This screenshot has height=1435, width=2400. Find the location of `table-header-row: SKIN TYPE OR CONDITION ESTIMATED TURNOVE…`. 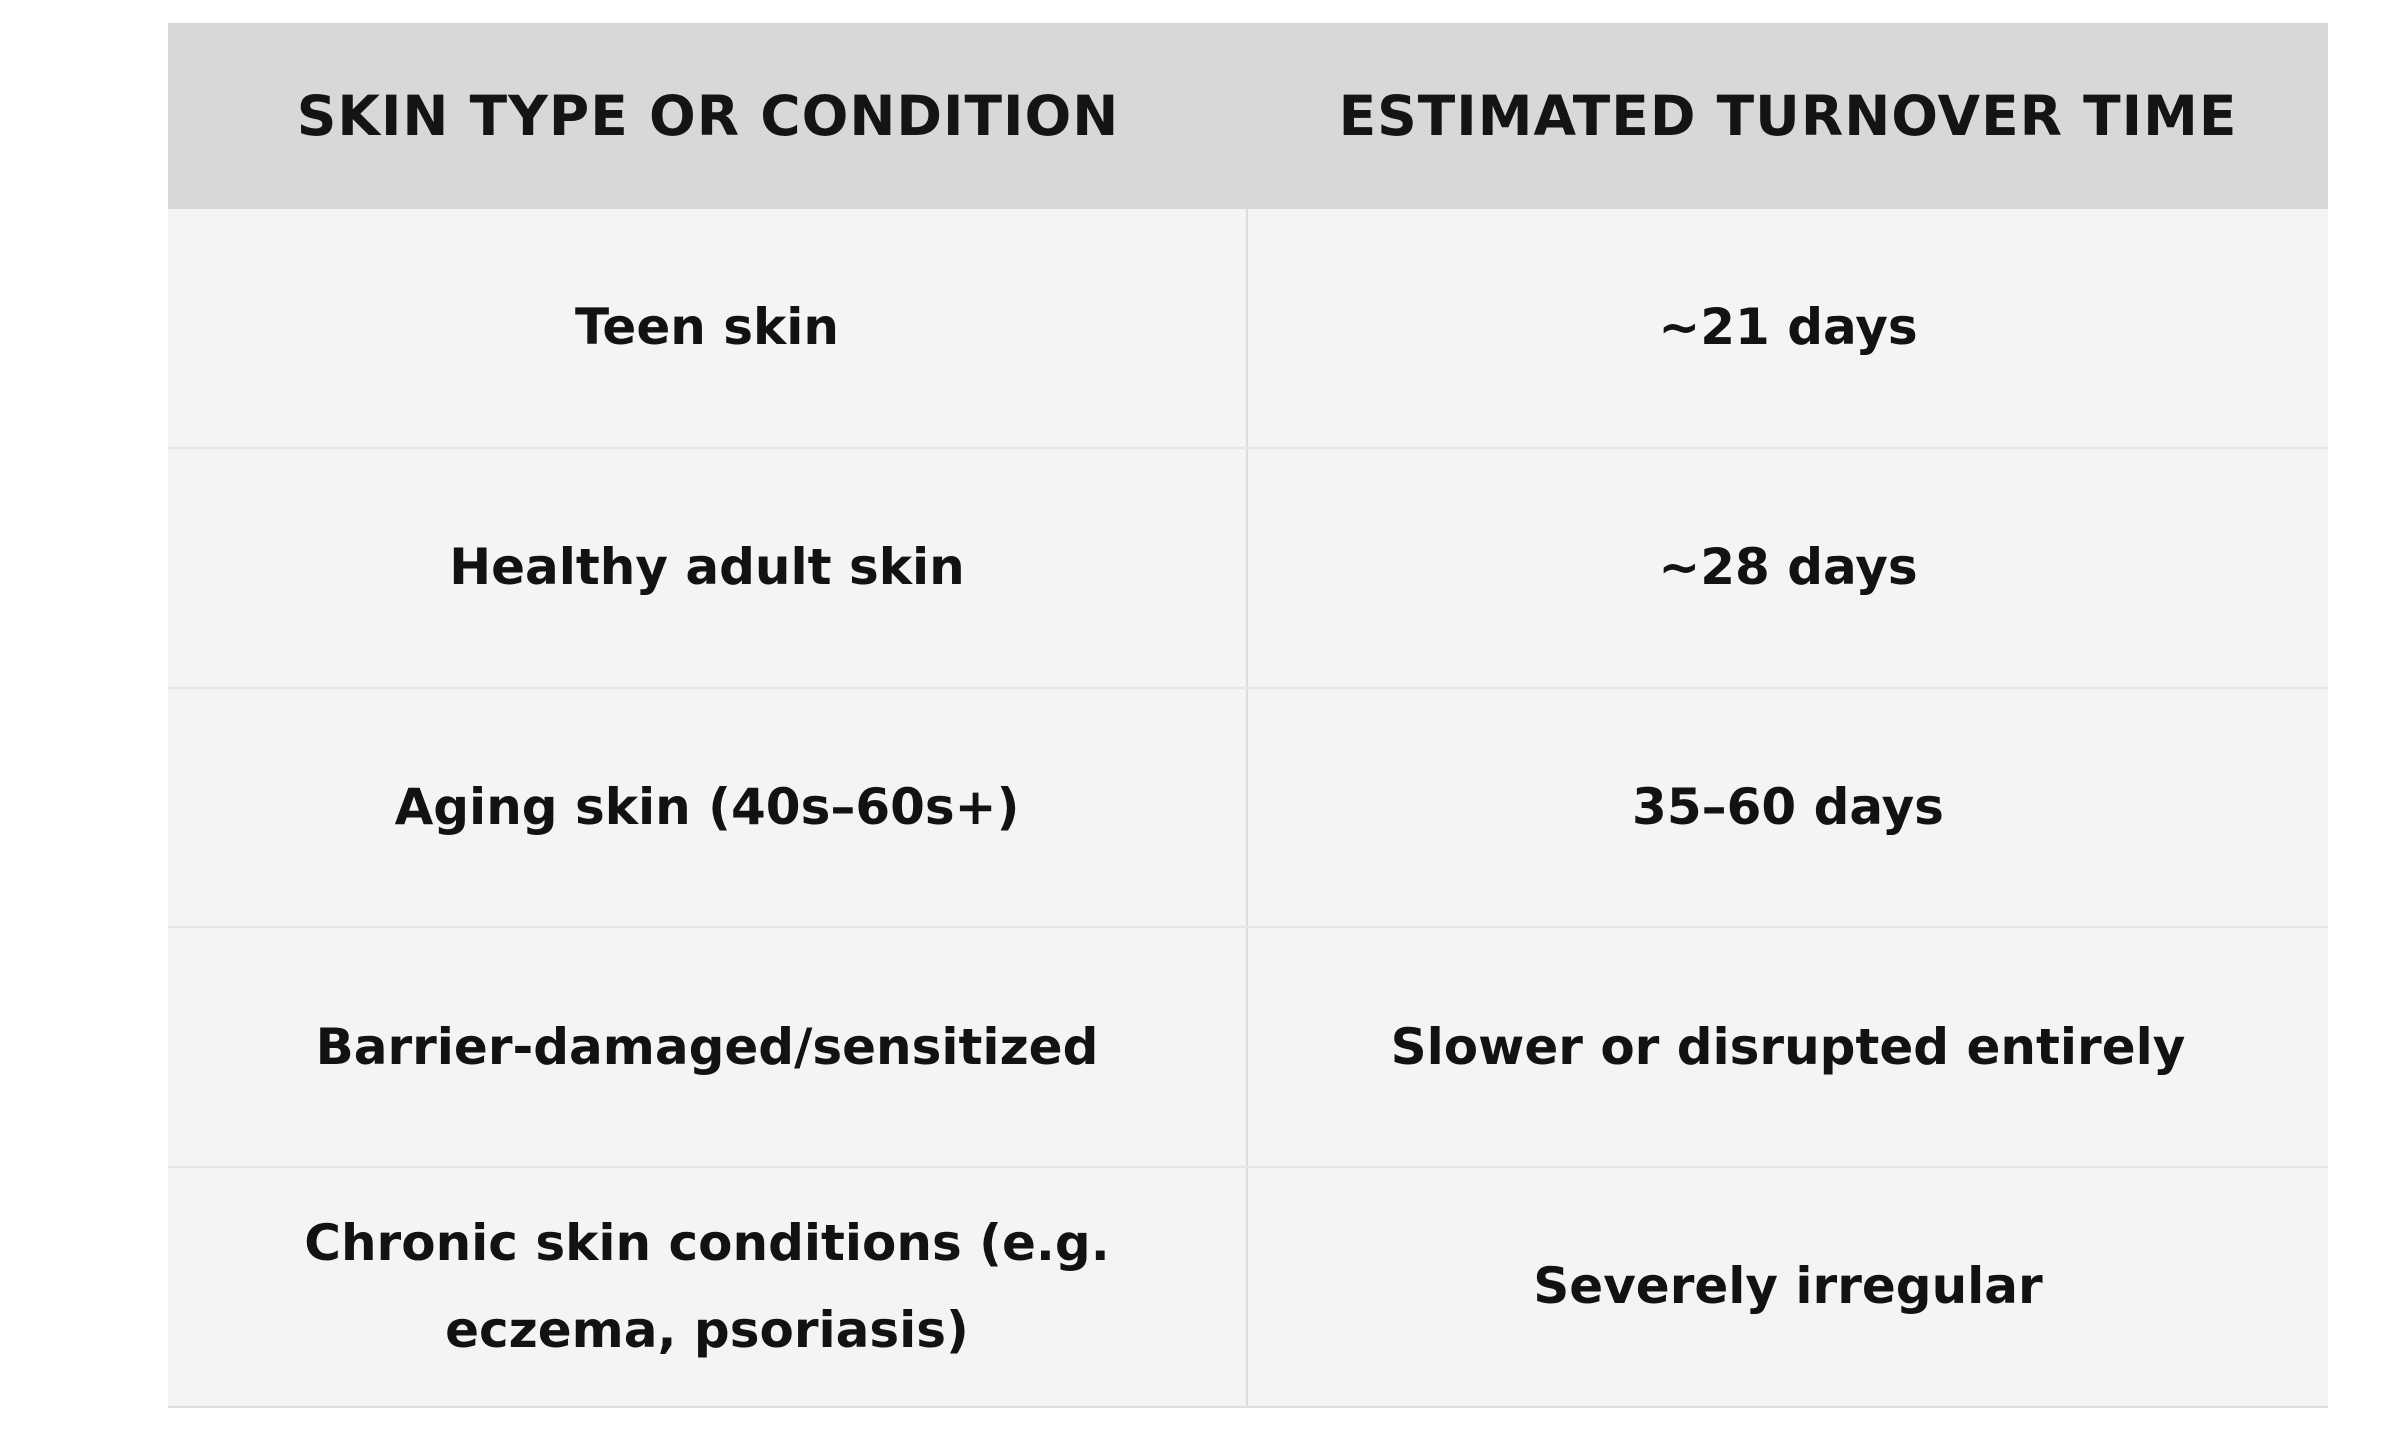

table-header-row: SKIN TYPE OR CONDITION ESTIMATED TURNOVE… is located at coordinates (1248, 116).